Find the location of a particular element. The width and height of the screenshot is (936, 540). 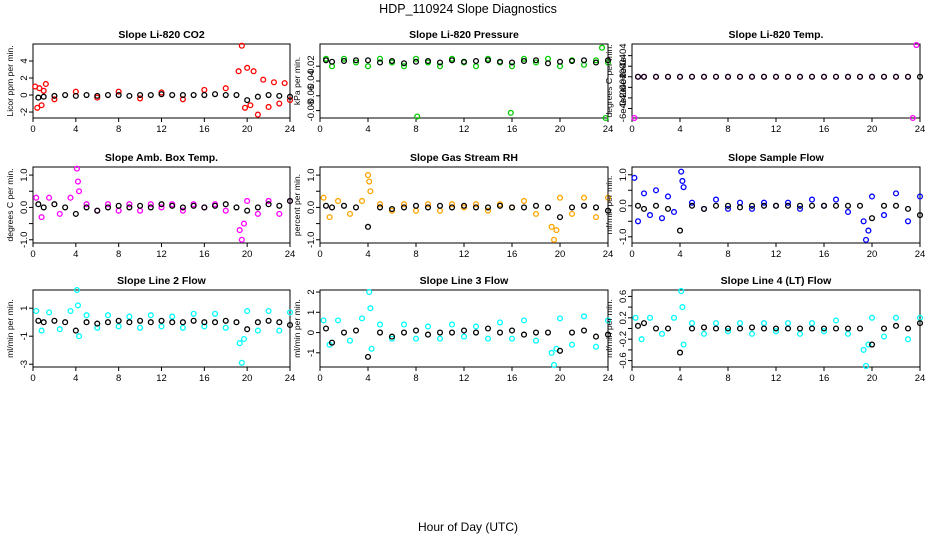

x-tick-label: 12 is located at coordinates (776, 129).